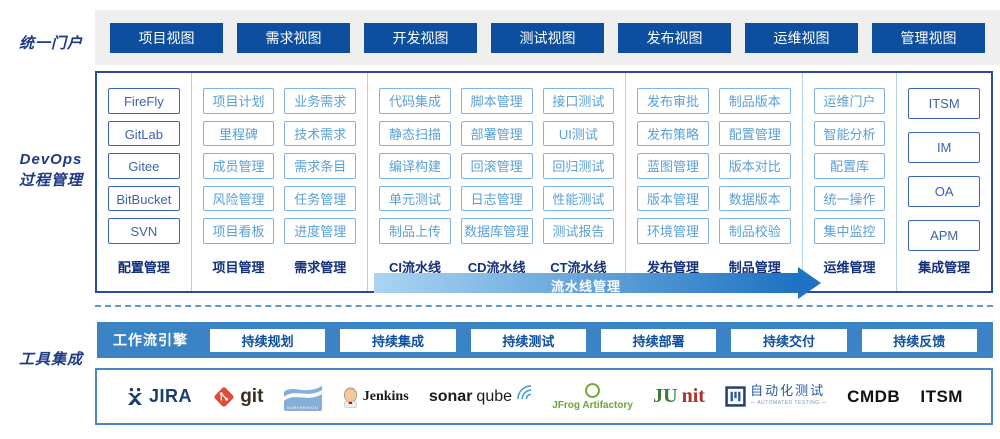 The width and height of the screenshot is (1000, 439). Describe the element at coordinates (237, 397) in the screenshot. I see `git-logo: git` at that location.